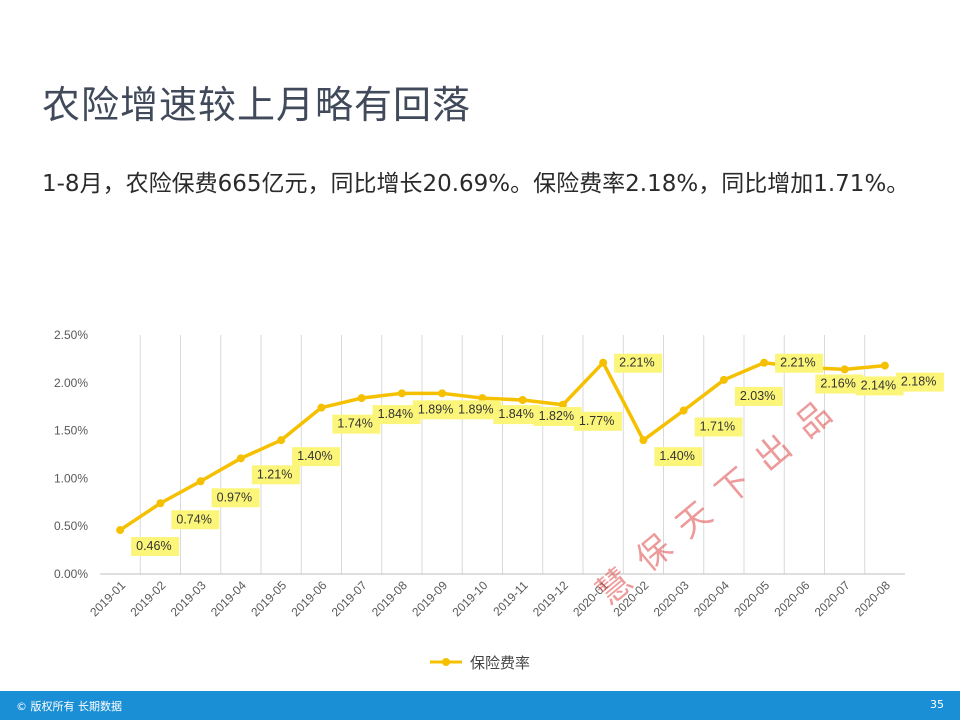 The width and height of the screenshot is (960, 720). What do you see at coordinates (832, 598) in the screenshot?
I see `x-tick-label: 2020-07` at bounding box center [832, 598].